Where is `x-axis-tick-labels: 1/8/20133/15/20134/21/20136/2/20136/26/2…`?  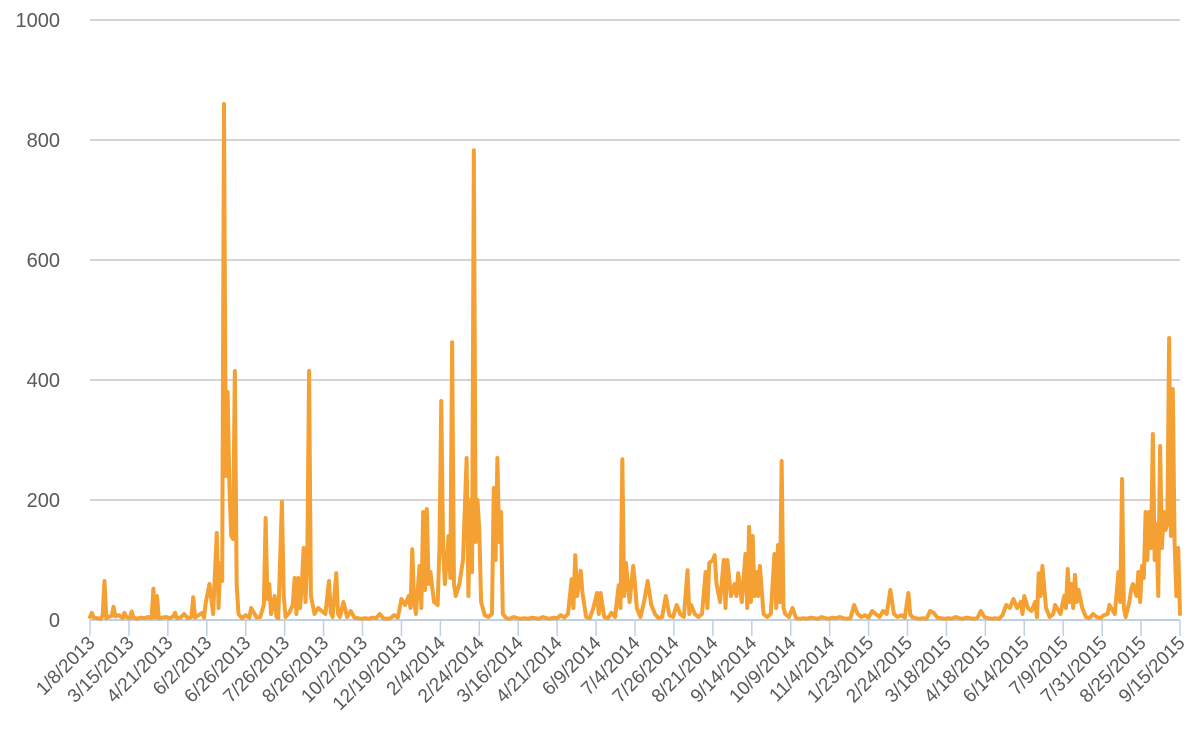
x-axis-tick-labels: 1/8/20133/15/20134/21/20136/2/20136/26/2… is located at coordinates (610, 673).